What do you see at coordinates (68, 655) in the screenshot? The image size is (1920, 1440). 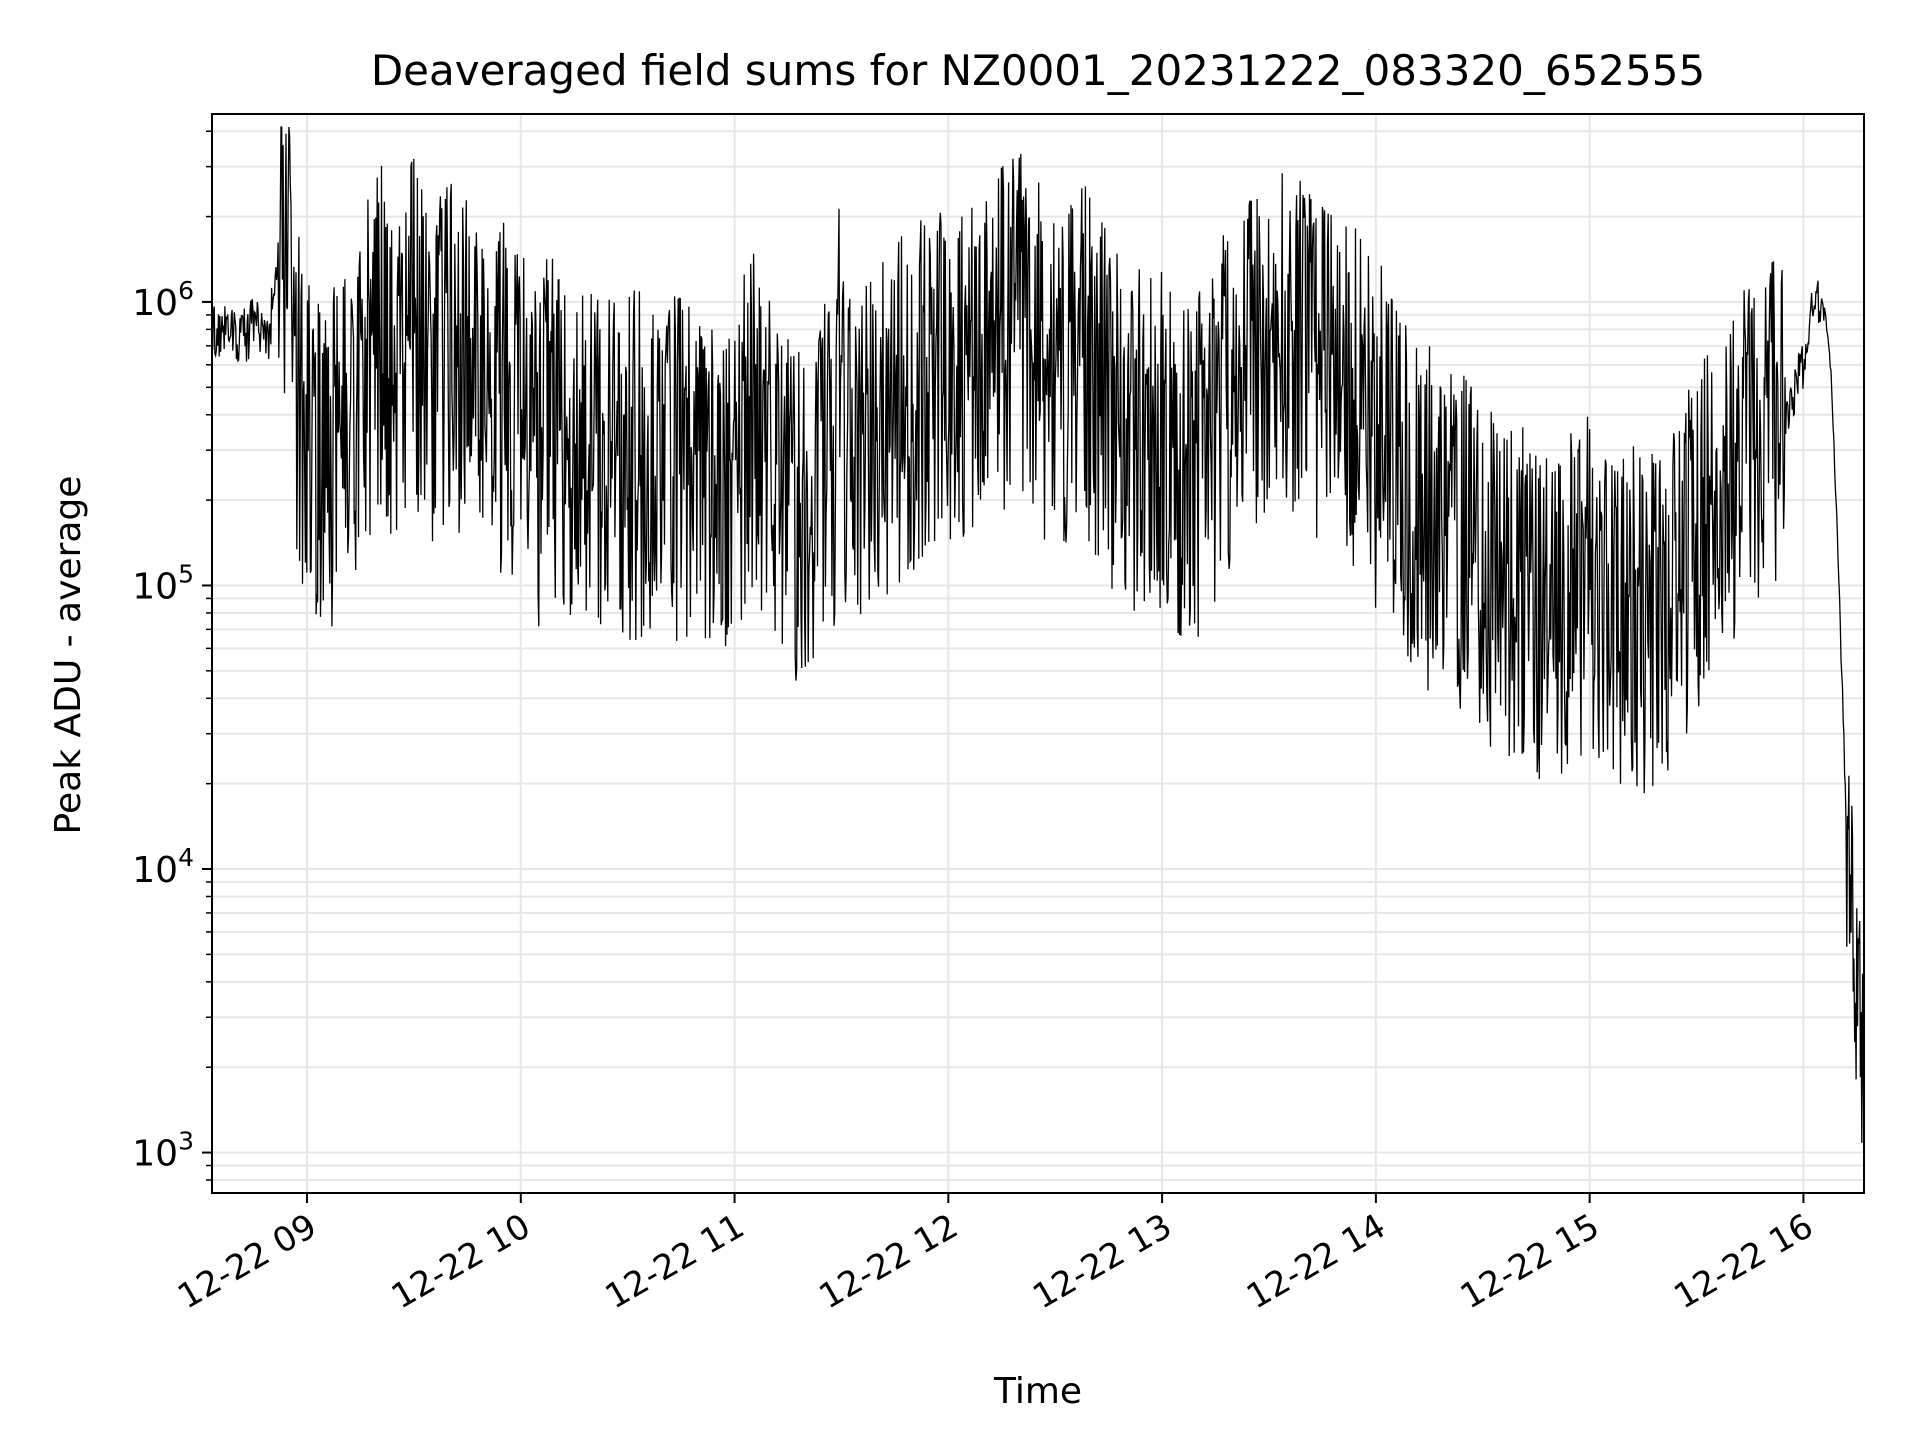 I see `y-axis-label: Peak ADU - average` at bounding box center [68, 655].